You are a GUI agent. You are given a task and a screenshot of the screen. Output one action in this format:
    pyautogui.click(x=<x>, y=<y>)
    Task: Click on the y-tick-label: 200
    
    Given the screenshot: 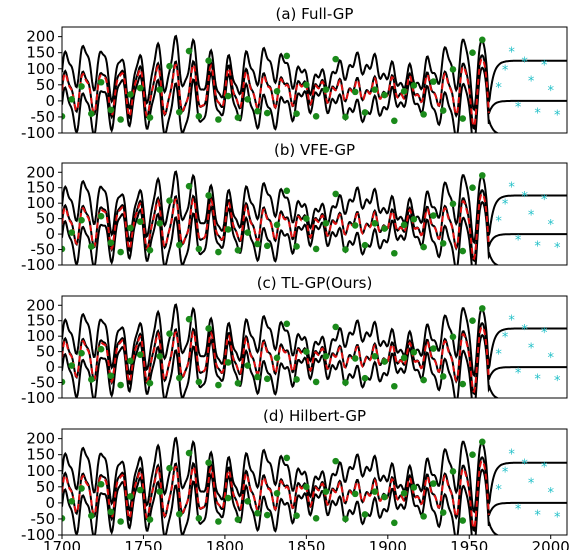 What is the action you would take?
    pyautogui.click(x=40, y=439)
    